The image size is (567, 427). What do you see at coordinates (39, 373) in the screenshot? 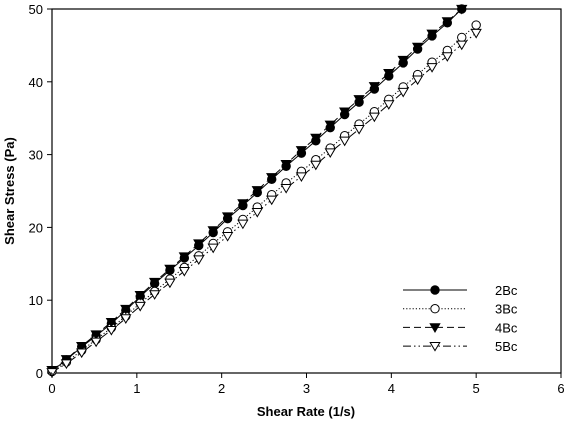
I see `y-tick-label: 0` at bounding box center [39, 373].